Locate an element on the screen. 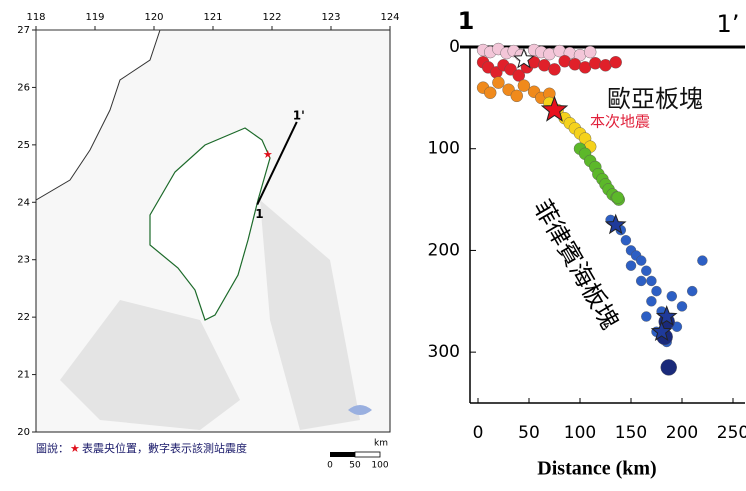 This screenshot has height=491, width=746. lat-tick-label: 27 is located at coordinates (23, 30).